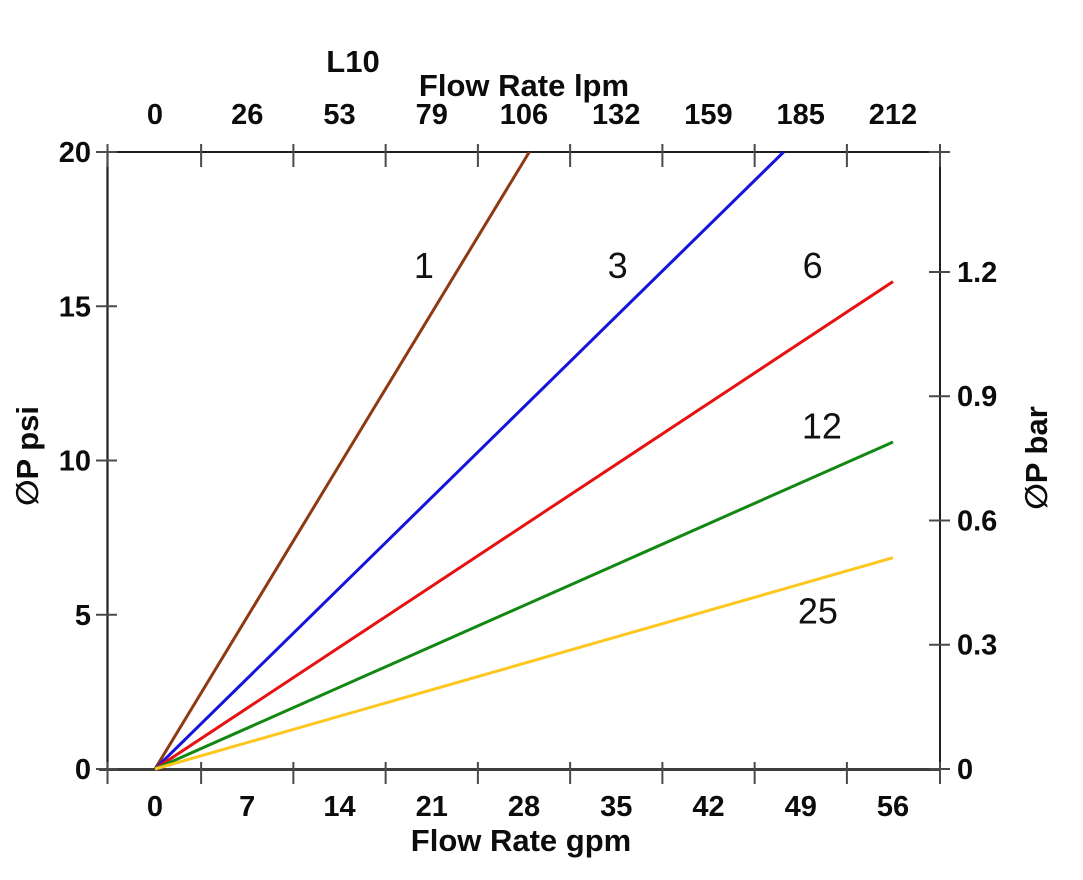 Image resolution: width=1083 pixels, height=880 pixels. Describe the element at coordinates (616, 115) in the screenshot. I see `top-axis-tick-label: 132` at that location.